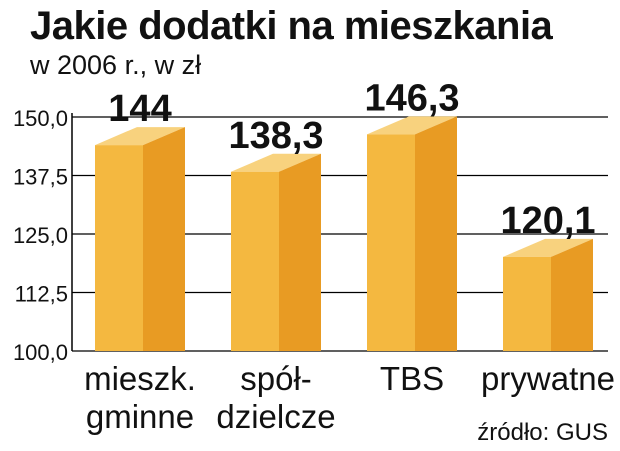 This screenshot has width=620, height=451. Describe the element at coordinates (291, 26) in the screenshot. I see `chart-title: Jakie dodatki na mieszkania` at that location.